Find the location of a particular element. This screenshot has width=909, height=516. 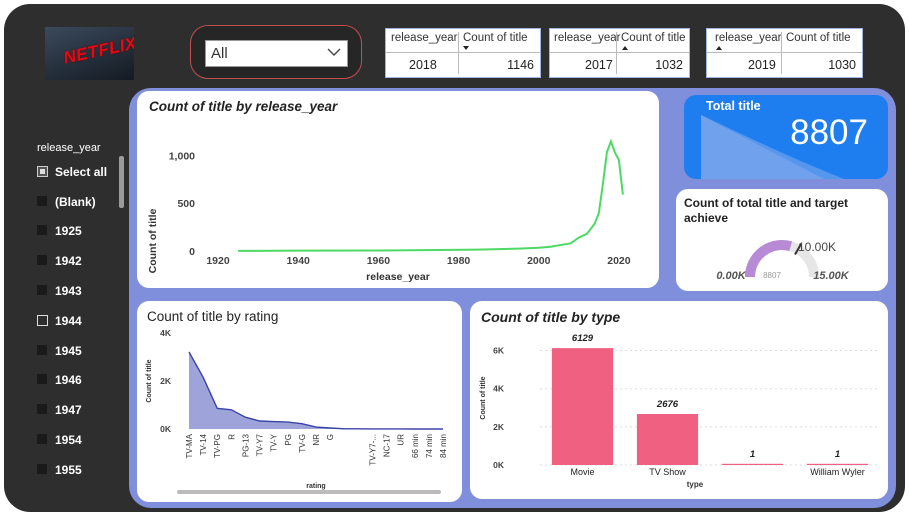

bar-data-label: 1 is located at coordinates (837, 454).